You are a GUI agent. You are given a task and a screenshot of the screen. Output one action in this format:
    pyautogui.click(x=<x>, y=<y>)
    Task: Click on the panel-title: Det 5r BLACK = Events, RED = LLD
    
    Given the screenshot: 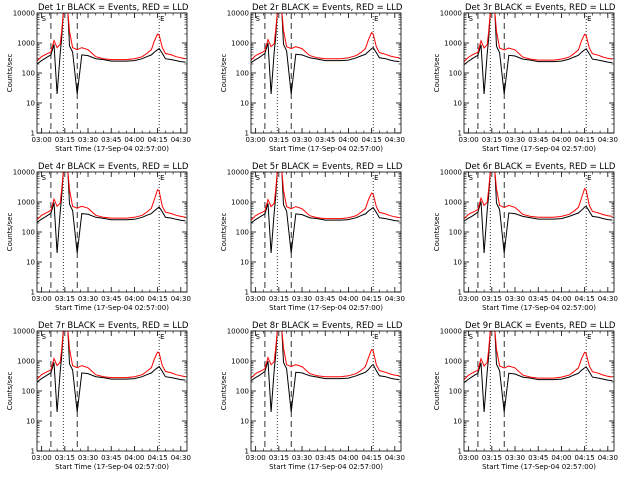 What is the action you would take?
    pyautogui.click(x=327, y=167)
    